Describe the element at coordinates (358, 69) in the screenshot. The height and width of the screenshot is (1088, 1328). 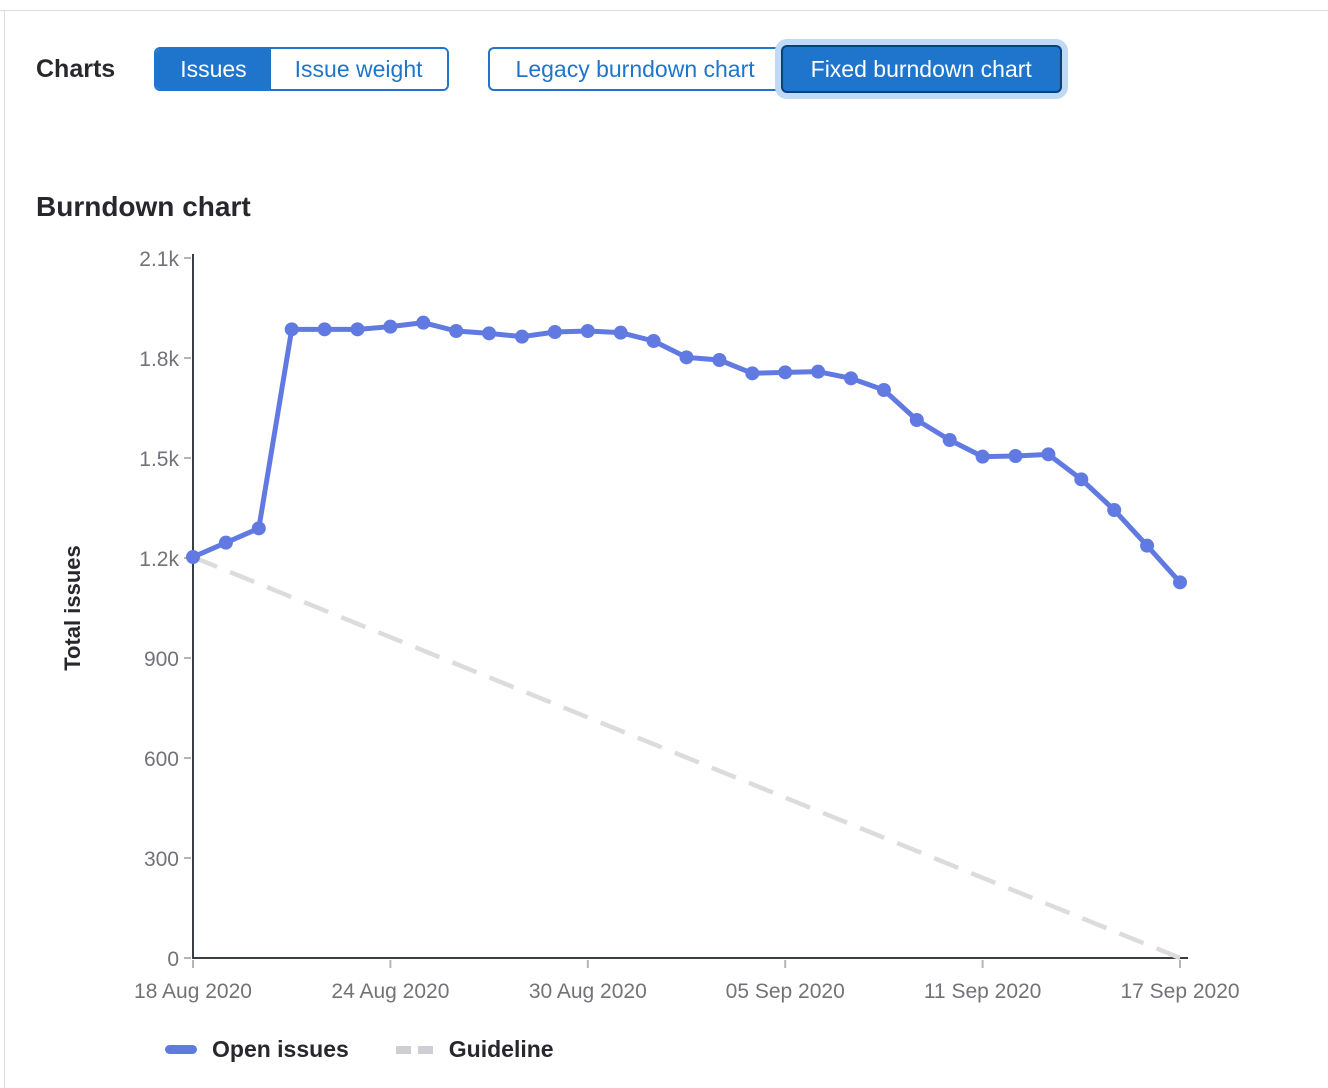
I see `issue-weight-toggle-button: Issue weight` at that location.